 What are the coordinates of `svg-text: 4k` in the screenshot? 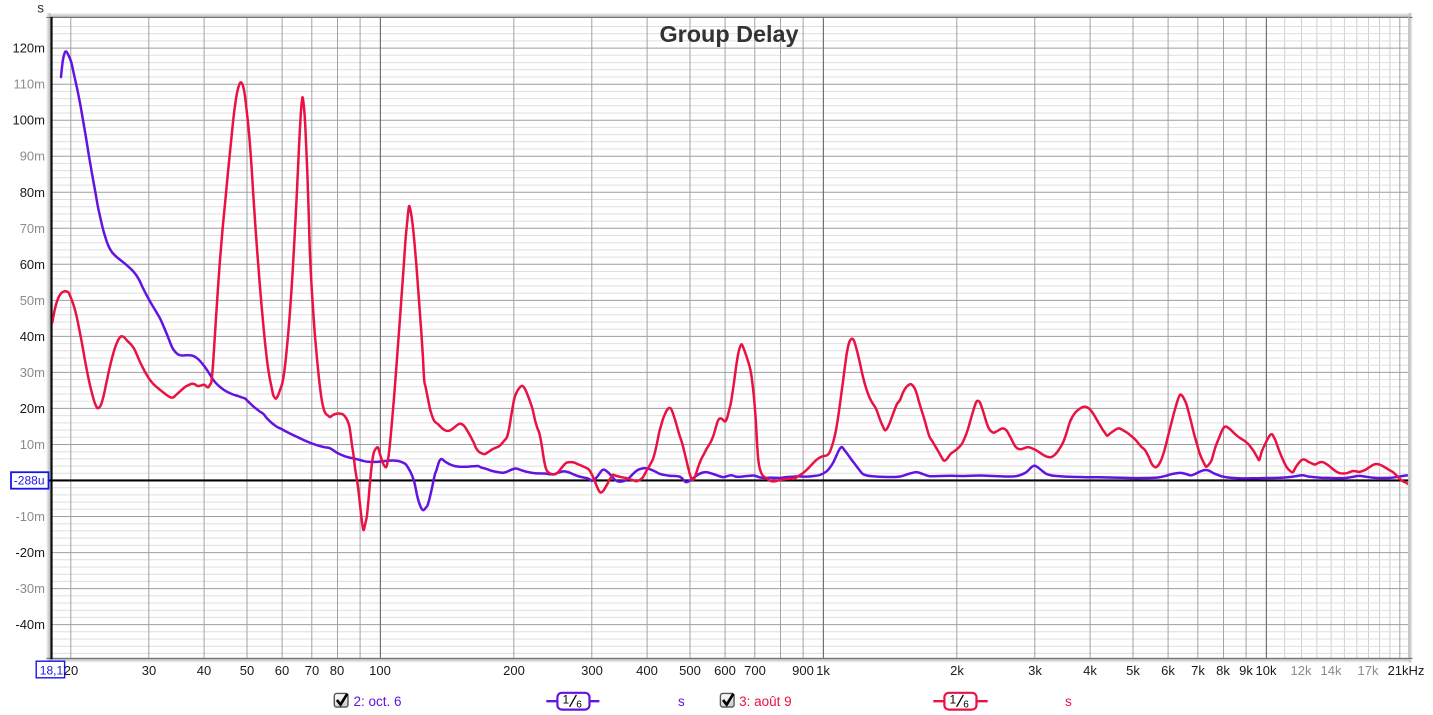 It's located at (1090, 670).